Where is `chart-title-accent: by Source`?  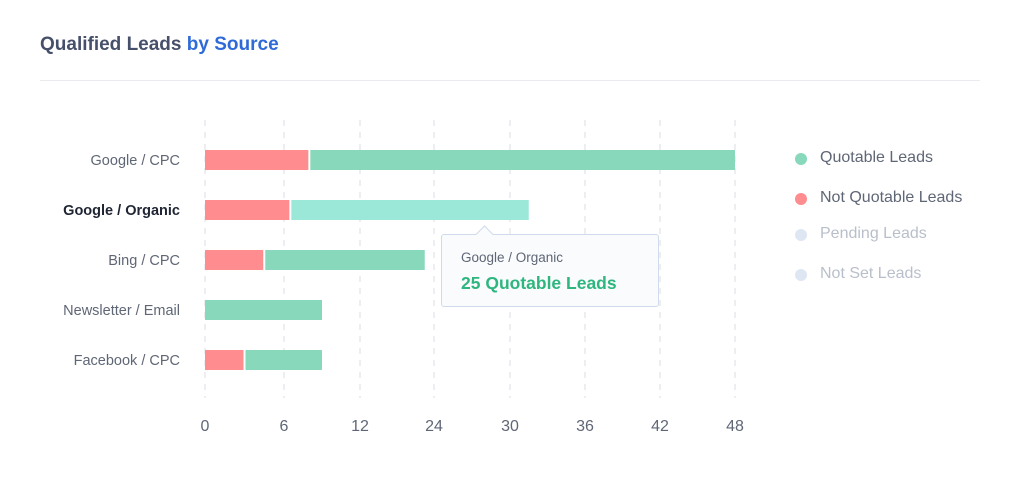
chart-title-accent: by Source is located at coordinates (232, 44).